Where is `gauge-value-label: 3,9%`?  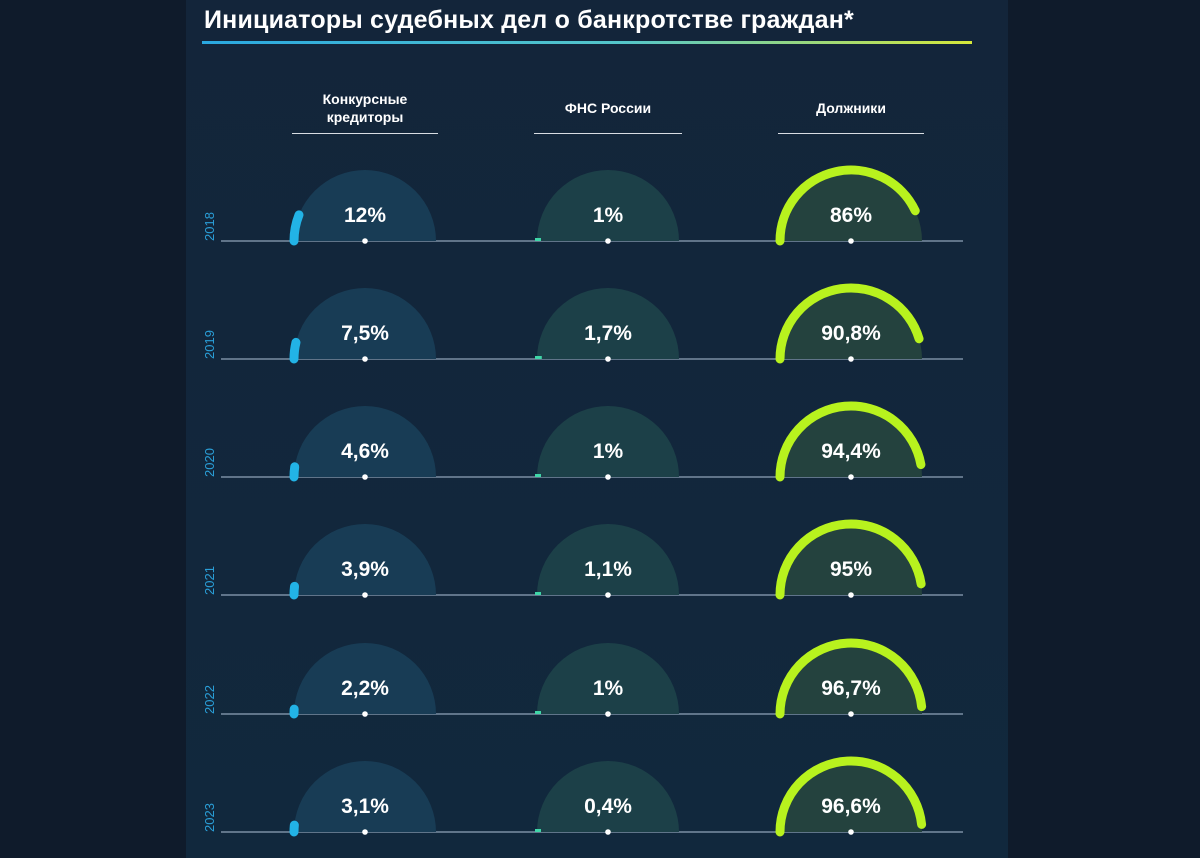
gauge-value-label: 3,9% is located at coordinates (365, 569).